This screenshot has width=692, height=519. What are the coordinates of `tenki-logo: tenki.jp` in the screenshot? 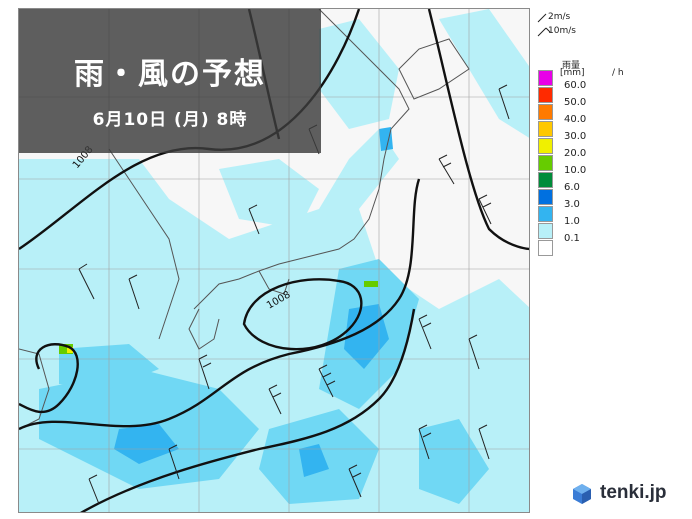 It's located at (625, 495).